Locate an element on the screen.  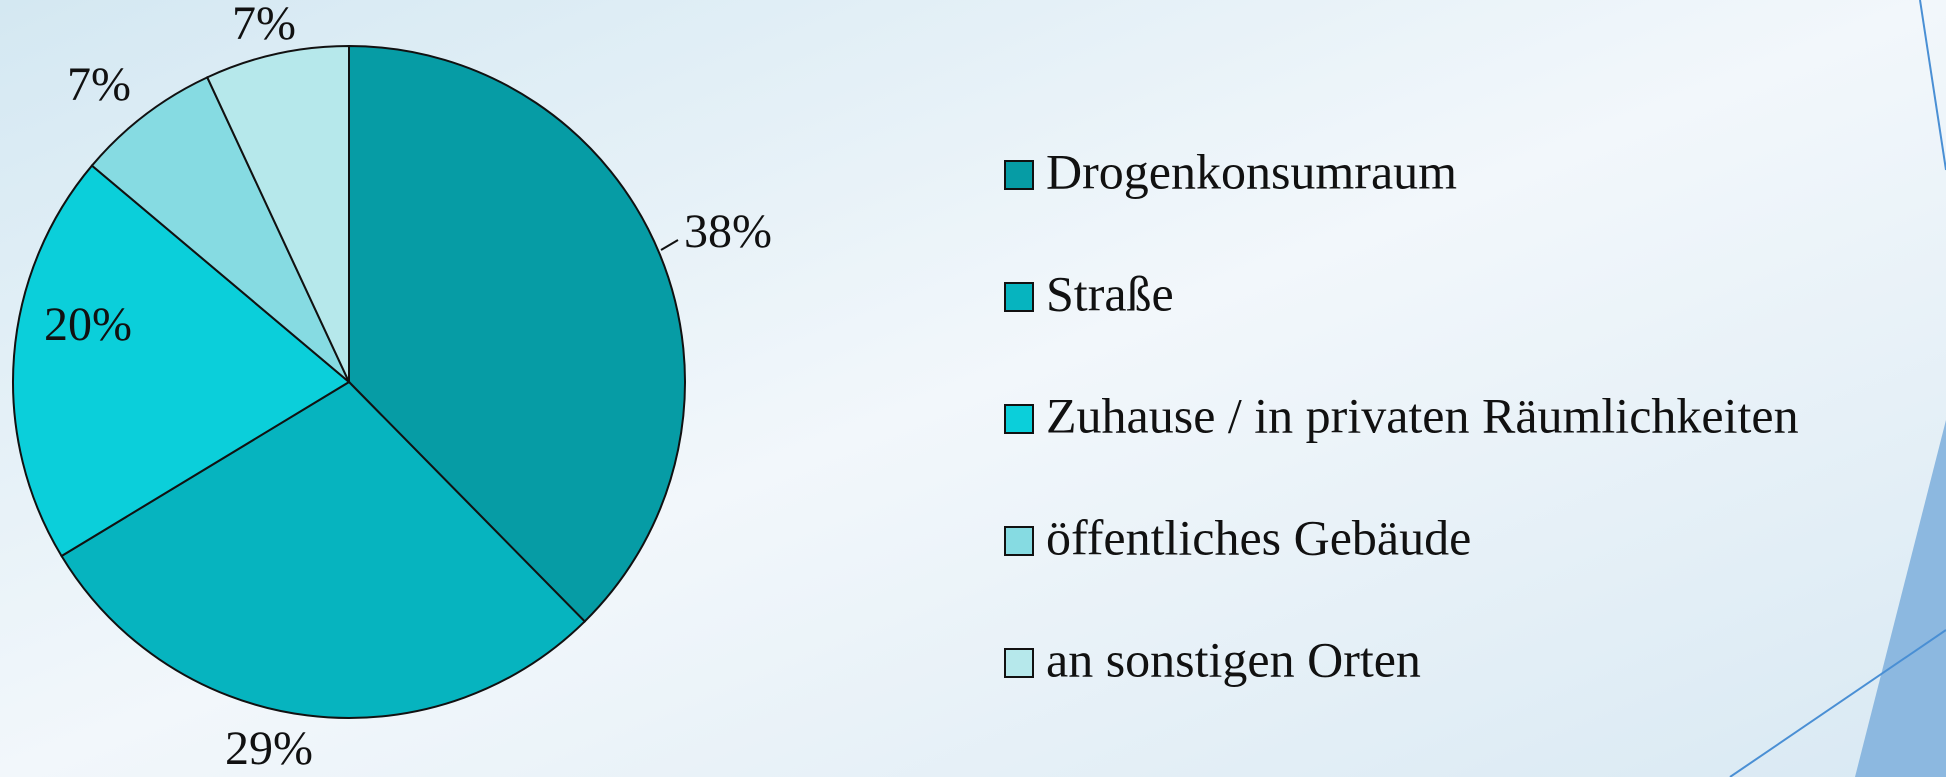
data-label: 20% is located at coordinates (88, 324).